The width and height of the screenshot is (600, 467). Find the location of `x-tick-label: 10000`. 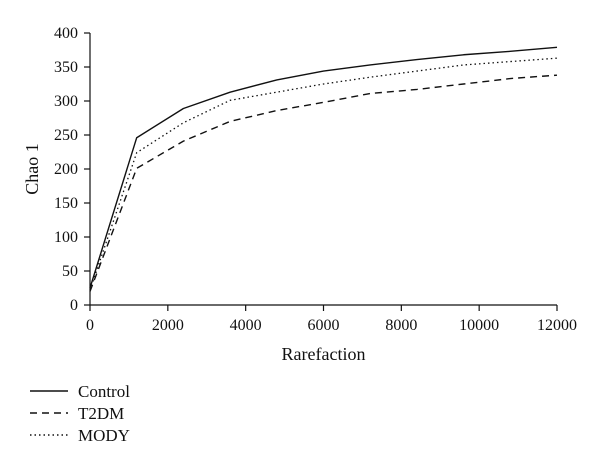

x-tick-label: 10000 is located at coordinates (479, 325).